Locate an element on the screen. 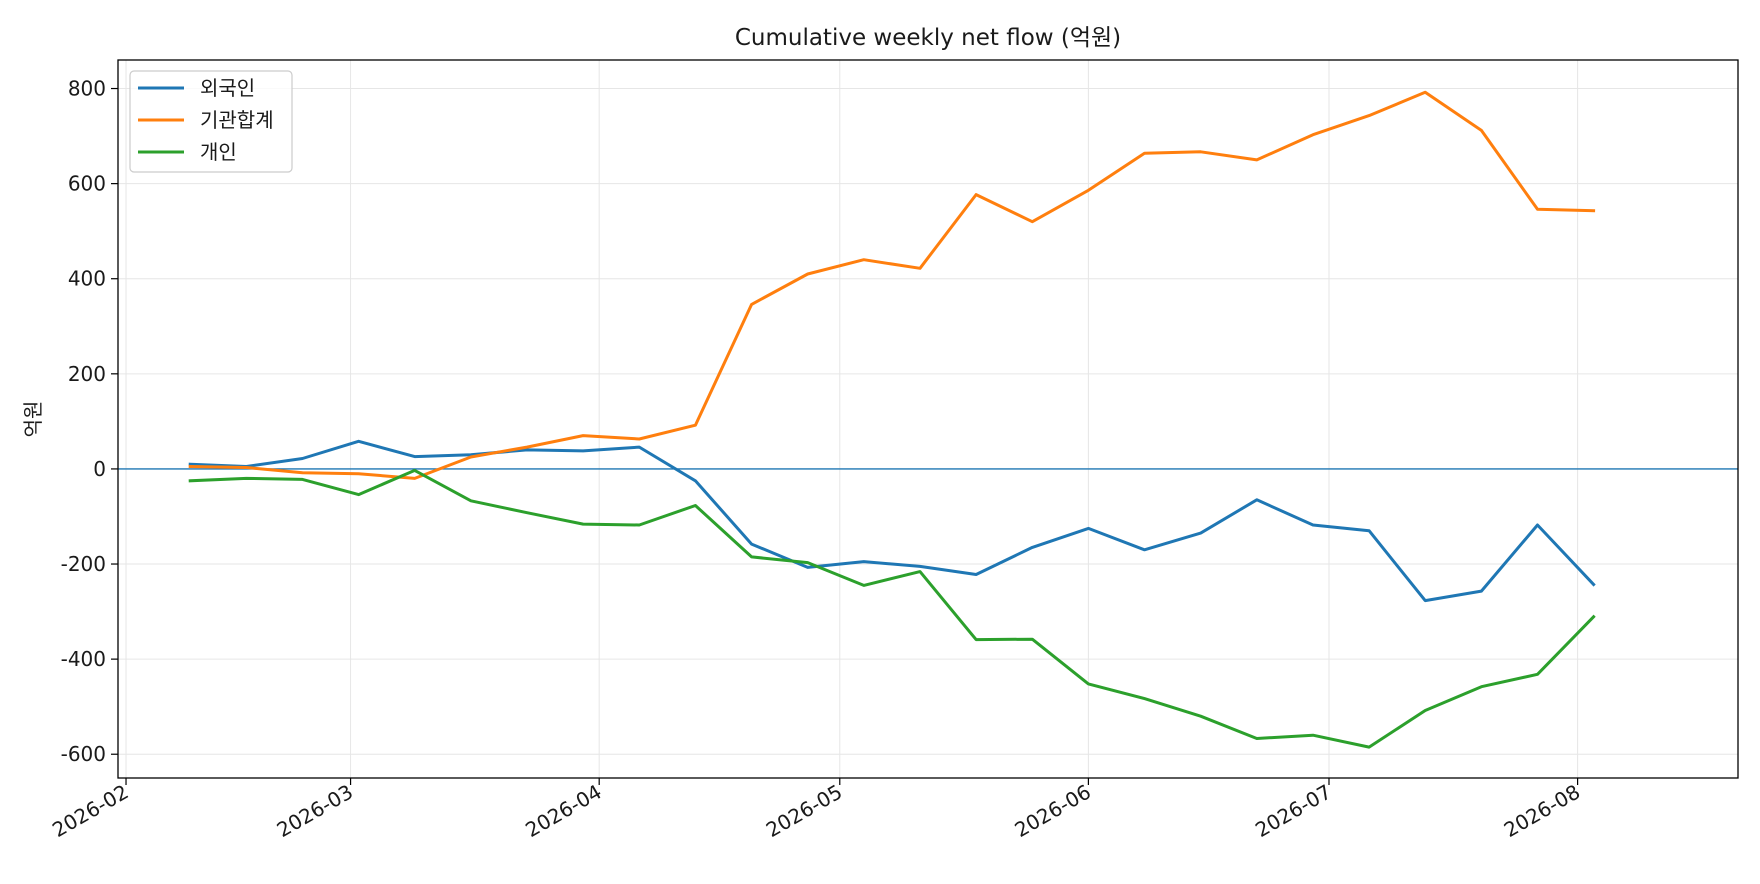 The image size is (1760, 884). y-tick-label: -200 is located at coordinates (83, 564).